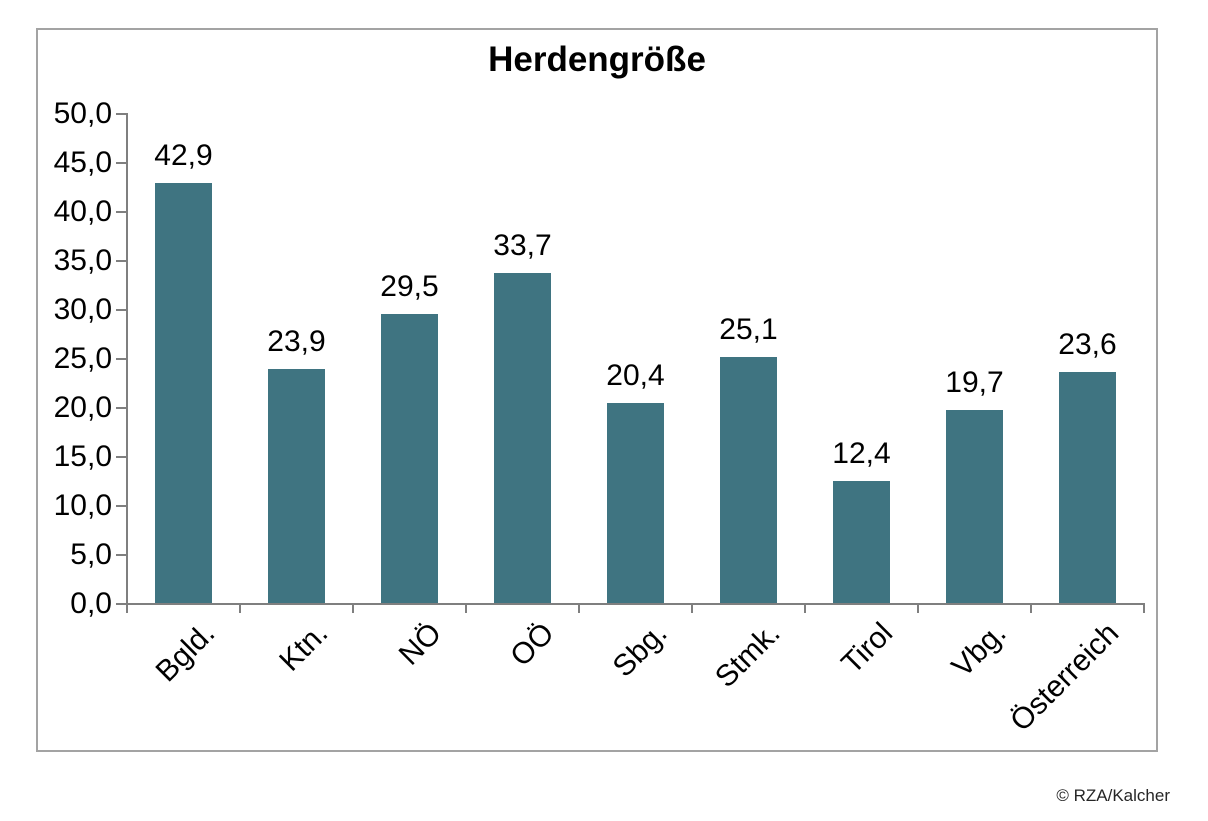  Describe the element at coordinates (82, 211) in the screenshot. I see `y-axis-tick-label: 40,0` at that location.